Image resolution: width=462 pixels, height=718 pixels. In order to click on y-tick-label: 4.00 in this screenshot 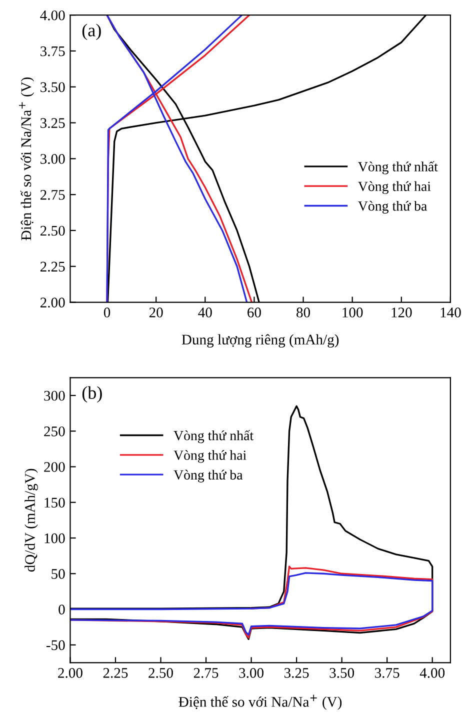, I will do `click(52, 15)`.